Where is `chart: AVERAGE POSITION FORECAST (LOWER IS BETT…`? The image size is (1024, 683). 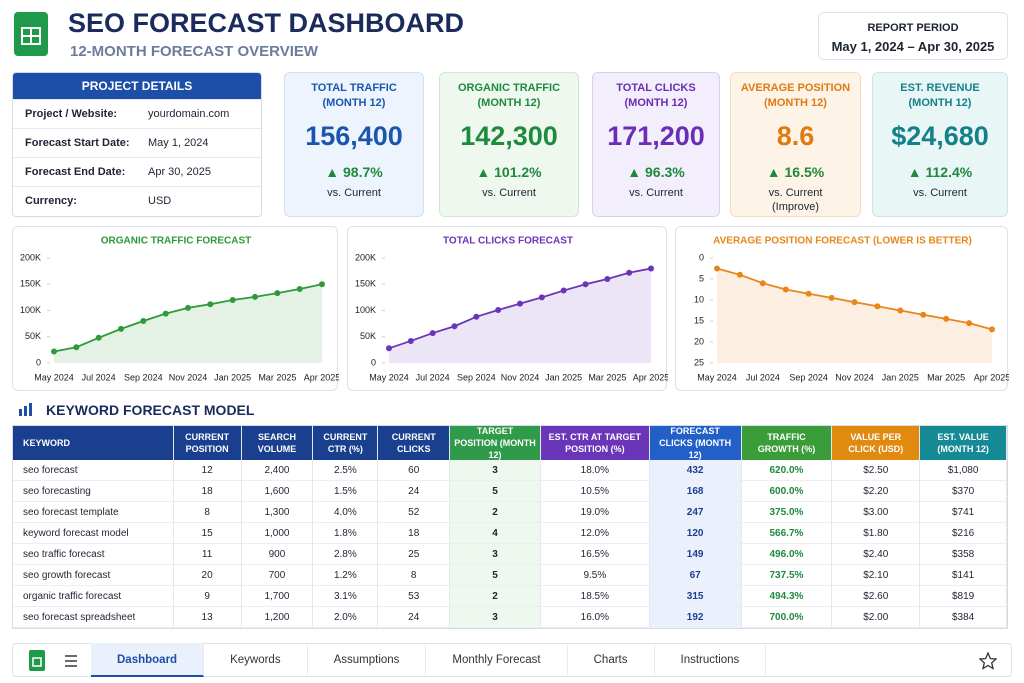
chart: AVERAGE POSITION FORECAST (LOWER IS BETT… is located at coordinates (851, 309).